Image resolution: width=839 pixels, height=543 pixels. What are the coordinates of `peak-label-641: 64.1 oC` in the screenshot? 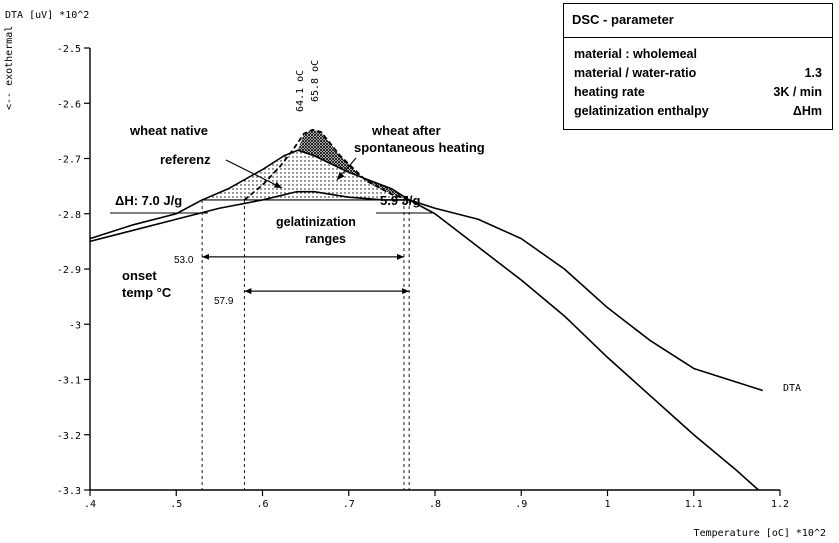 It's located at (300, 91).